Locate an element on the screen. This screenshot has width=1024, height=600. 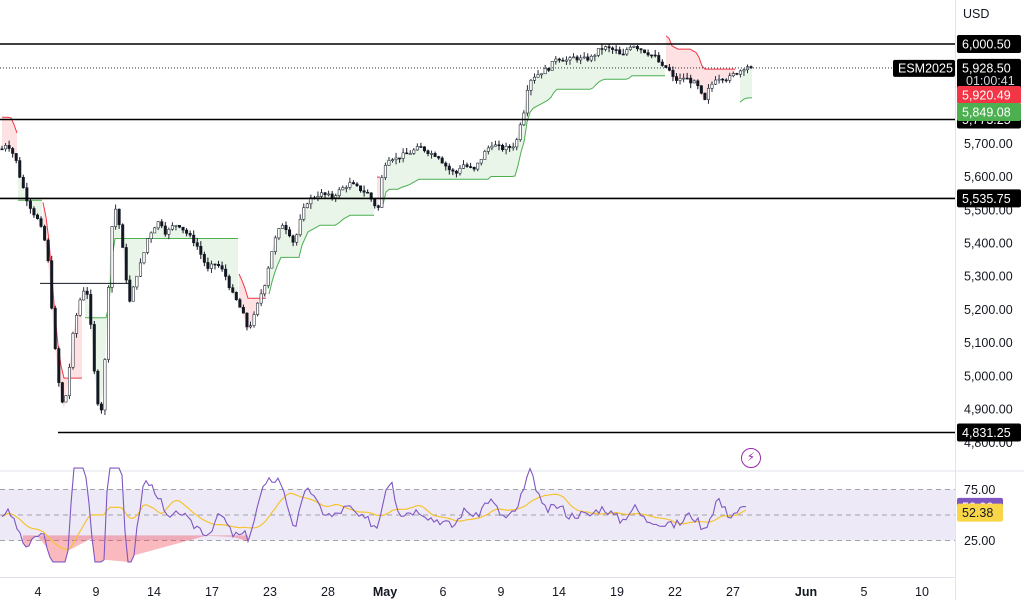
currency-button: USD is located at coordinates (984, 14).